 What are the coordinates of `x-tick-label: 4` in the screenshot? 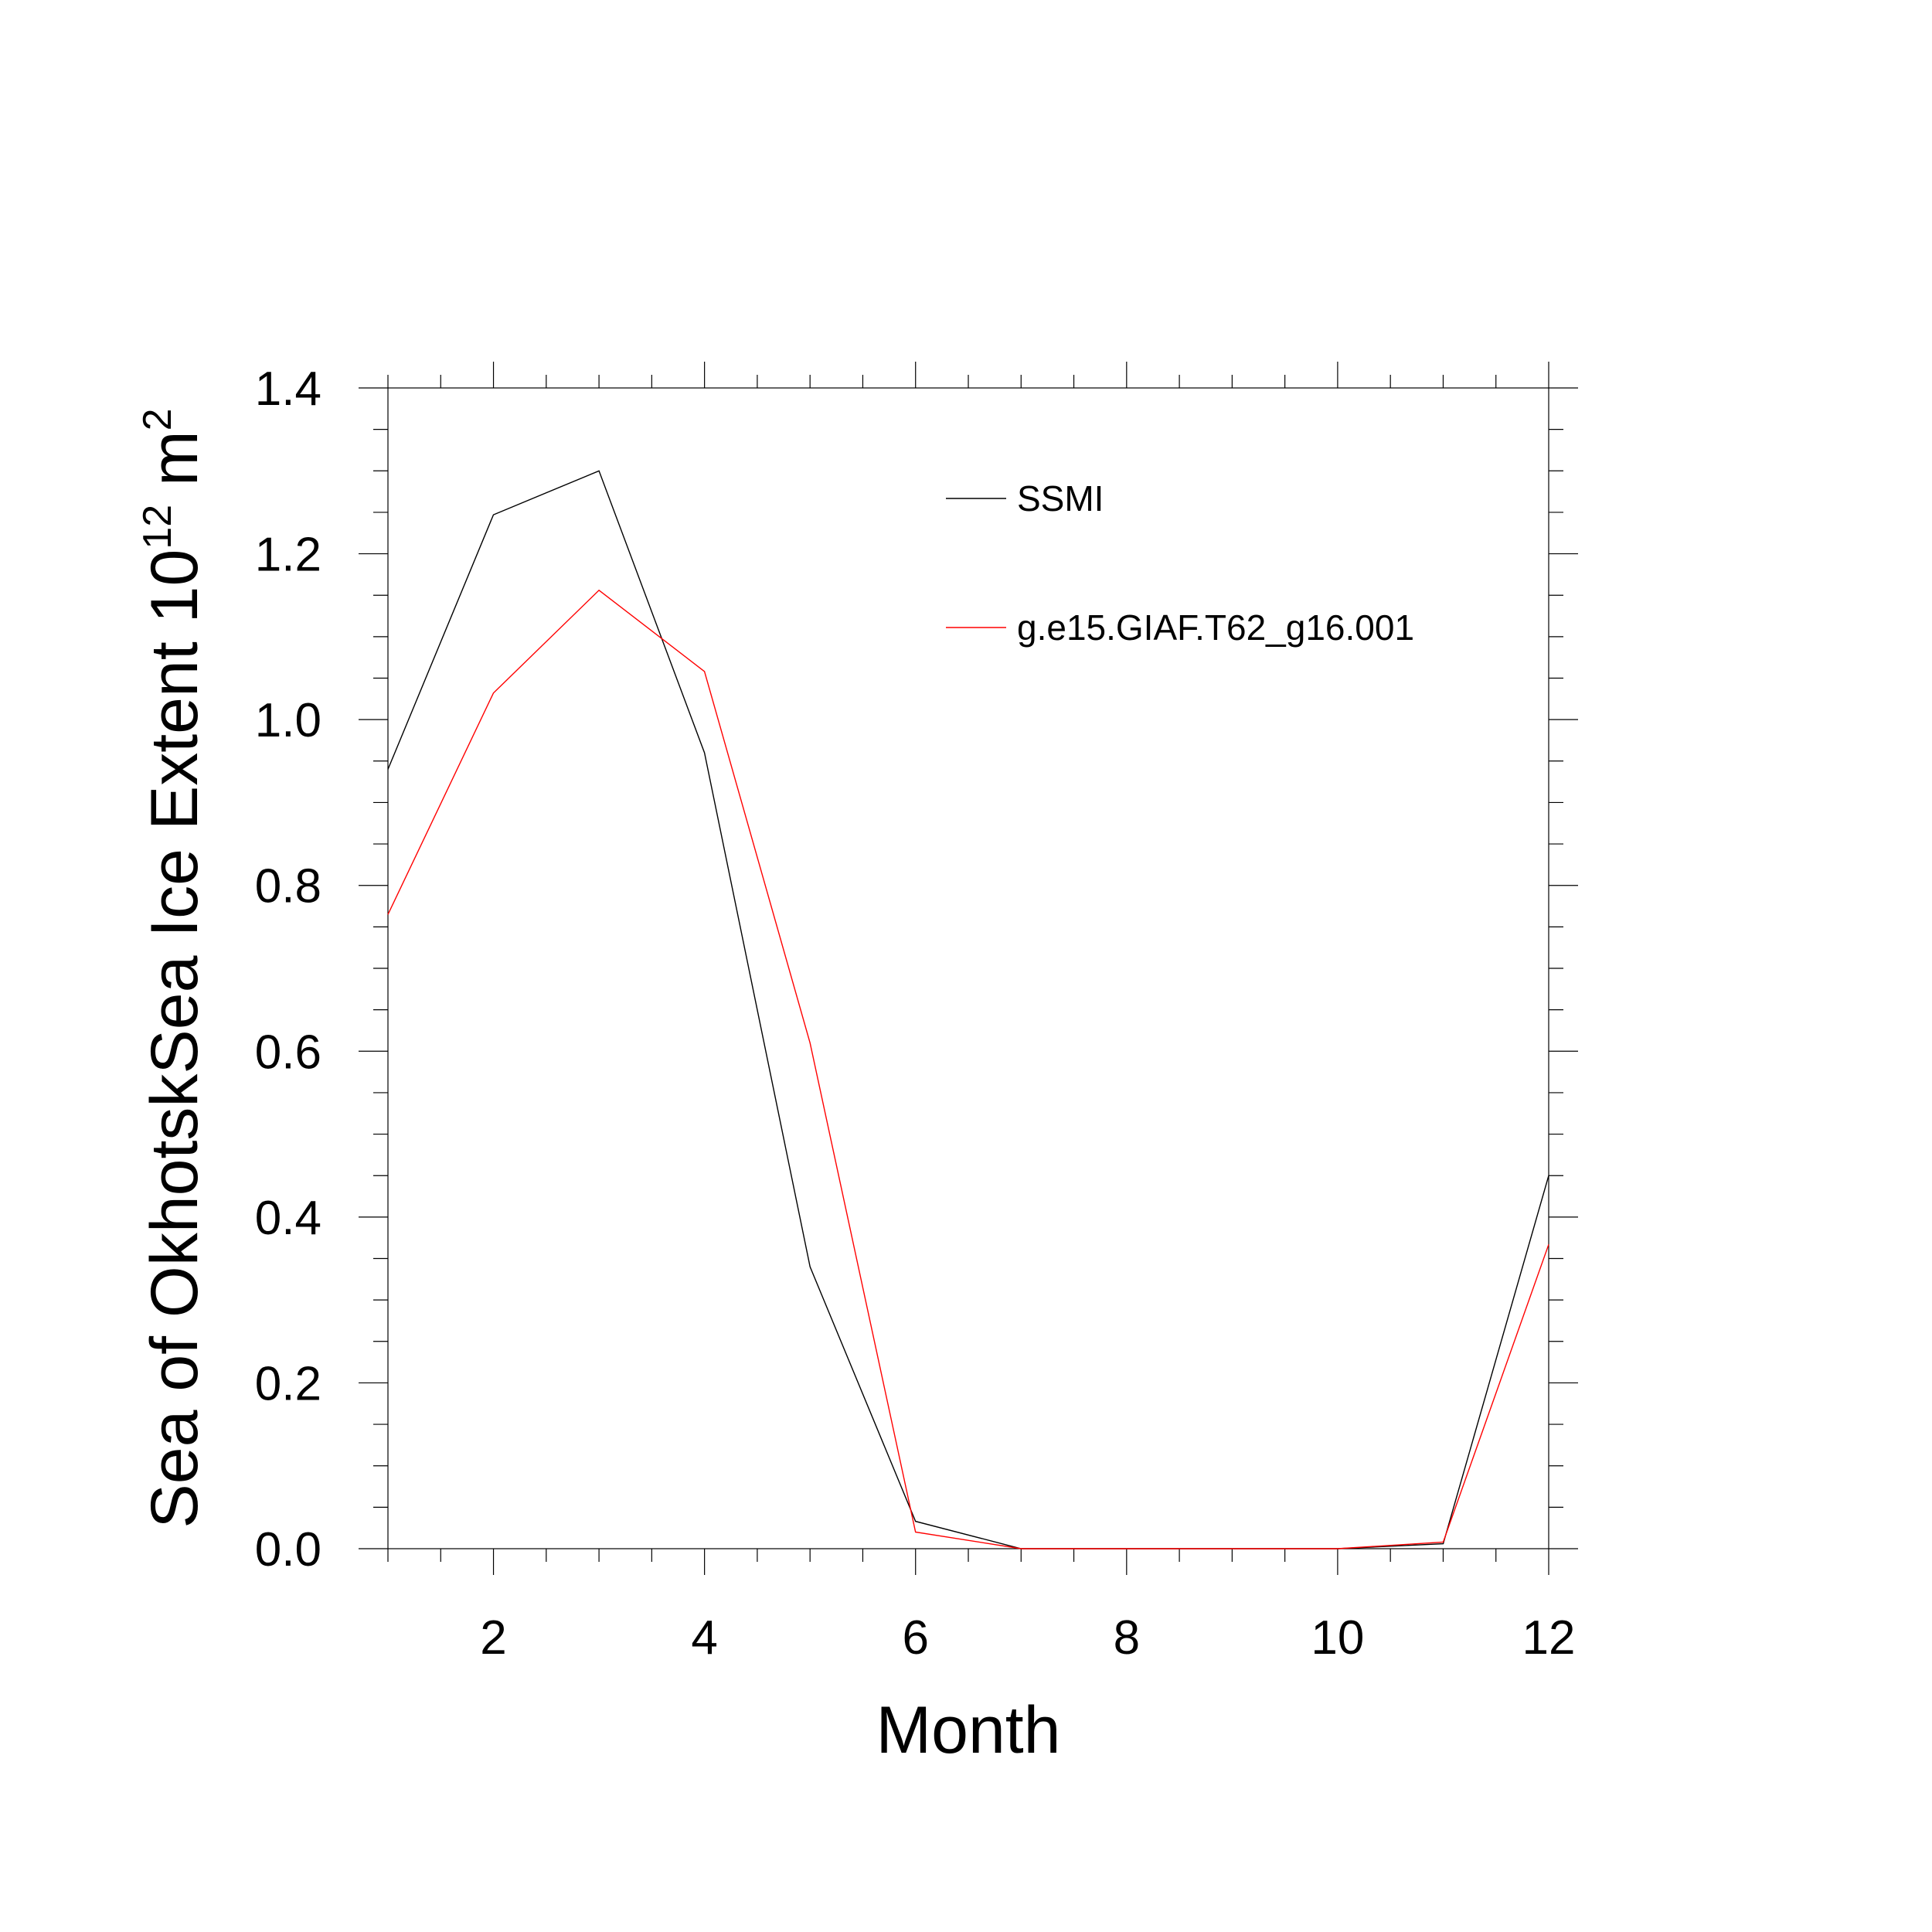 It's located at (704, 1638).